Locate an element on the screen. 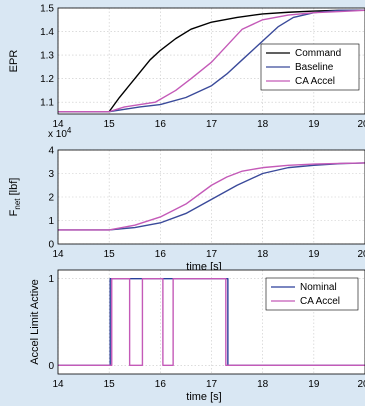 Image resolution: width=365 pixels, height=406 pixels. epr-ytick-1.2: 1.2 is located at coordinates (47, 79).